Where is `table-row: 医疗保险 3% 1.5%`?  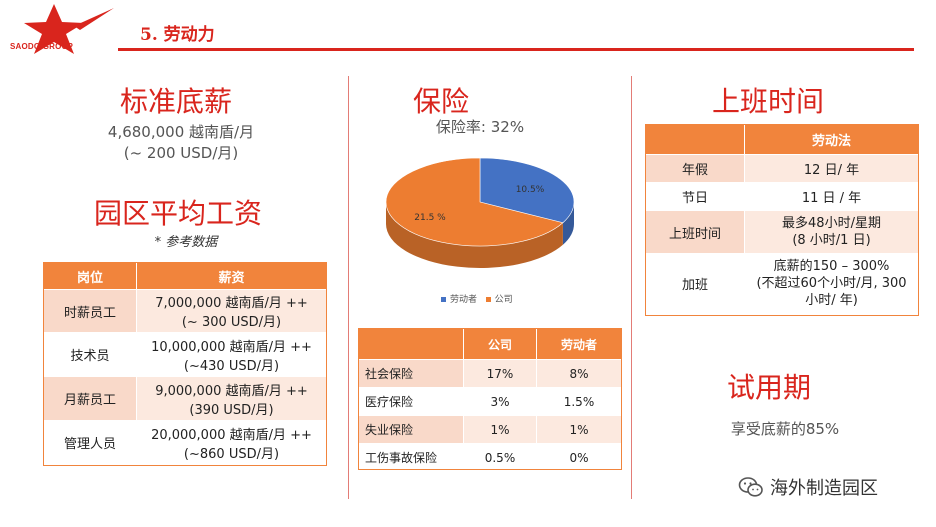 table-row: 医疗保险 3% 1.5% is located at coordinates (490, 401).